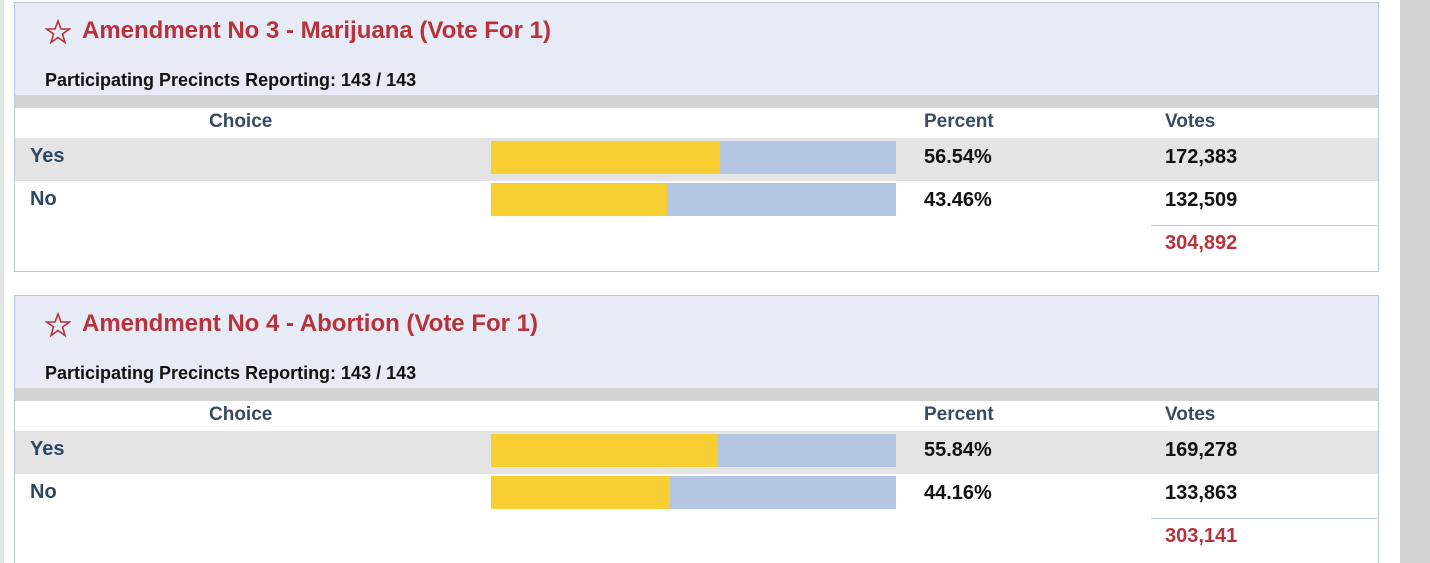 Image resolution: width=1430 pixels, height=563 pixels. I want to click on result-row: No 44.16% 133,863, so click(696, 495).